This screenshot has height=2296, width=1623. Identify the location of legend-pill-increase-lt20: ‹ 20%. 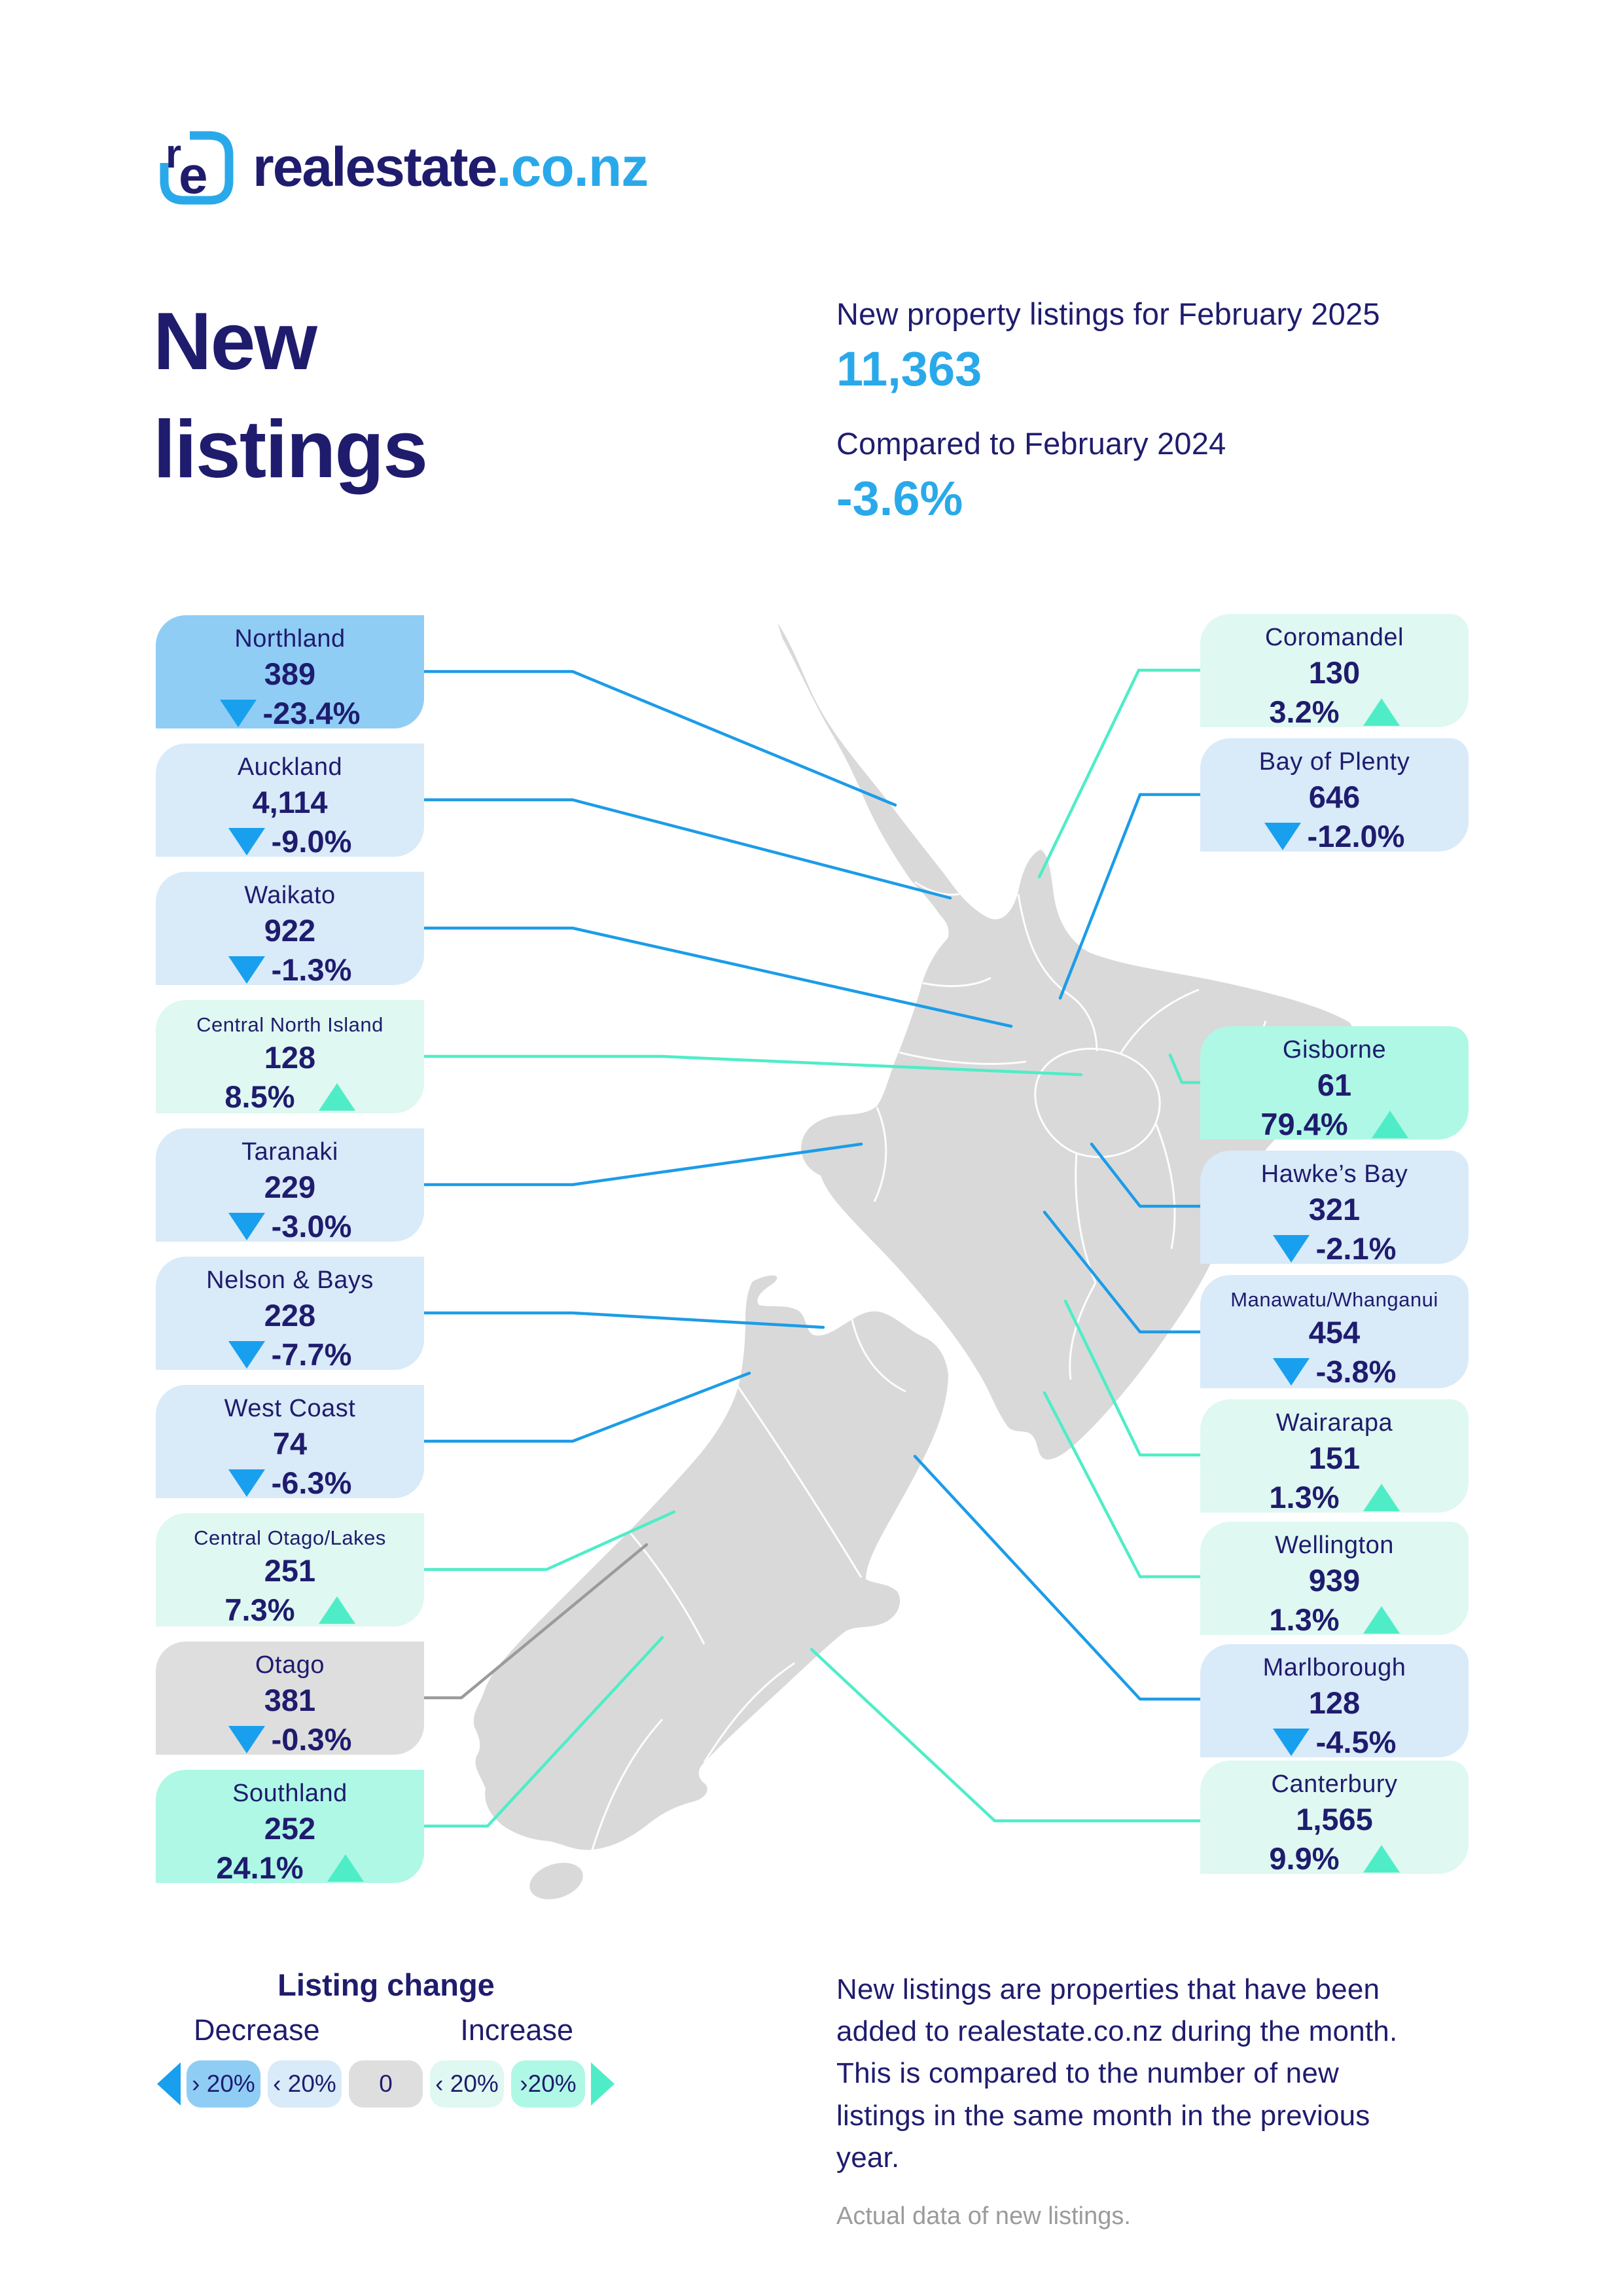
(467, 2084).